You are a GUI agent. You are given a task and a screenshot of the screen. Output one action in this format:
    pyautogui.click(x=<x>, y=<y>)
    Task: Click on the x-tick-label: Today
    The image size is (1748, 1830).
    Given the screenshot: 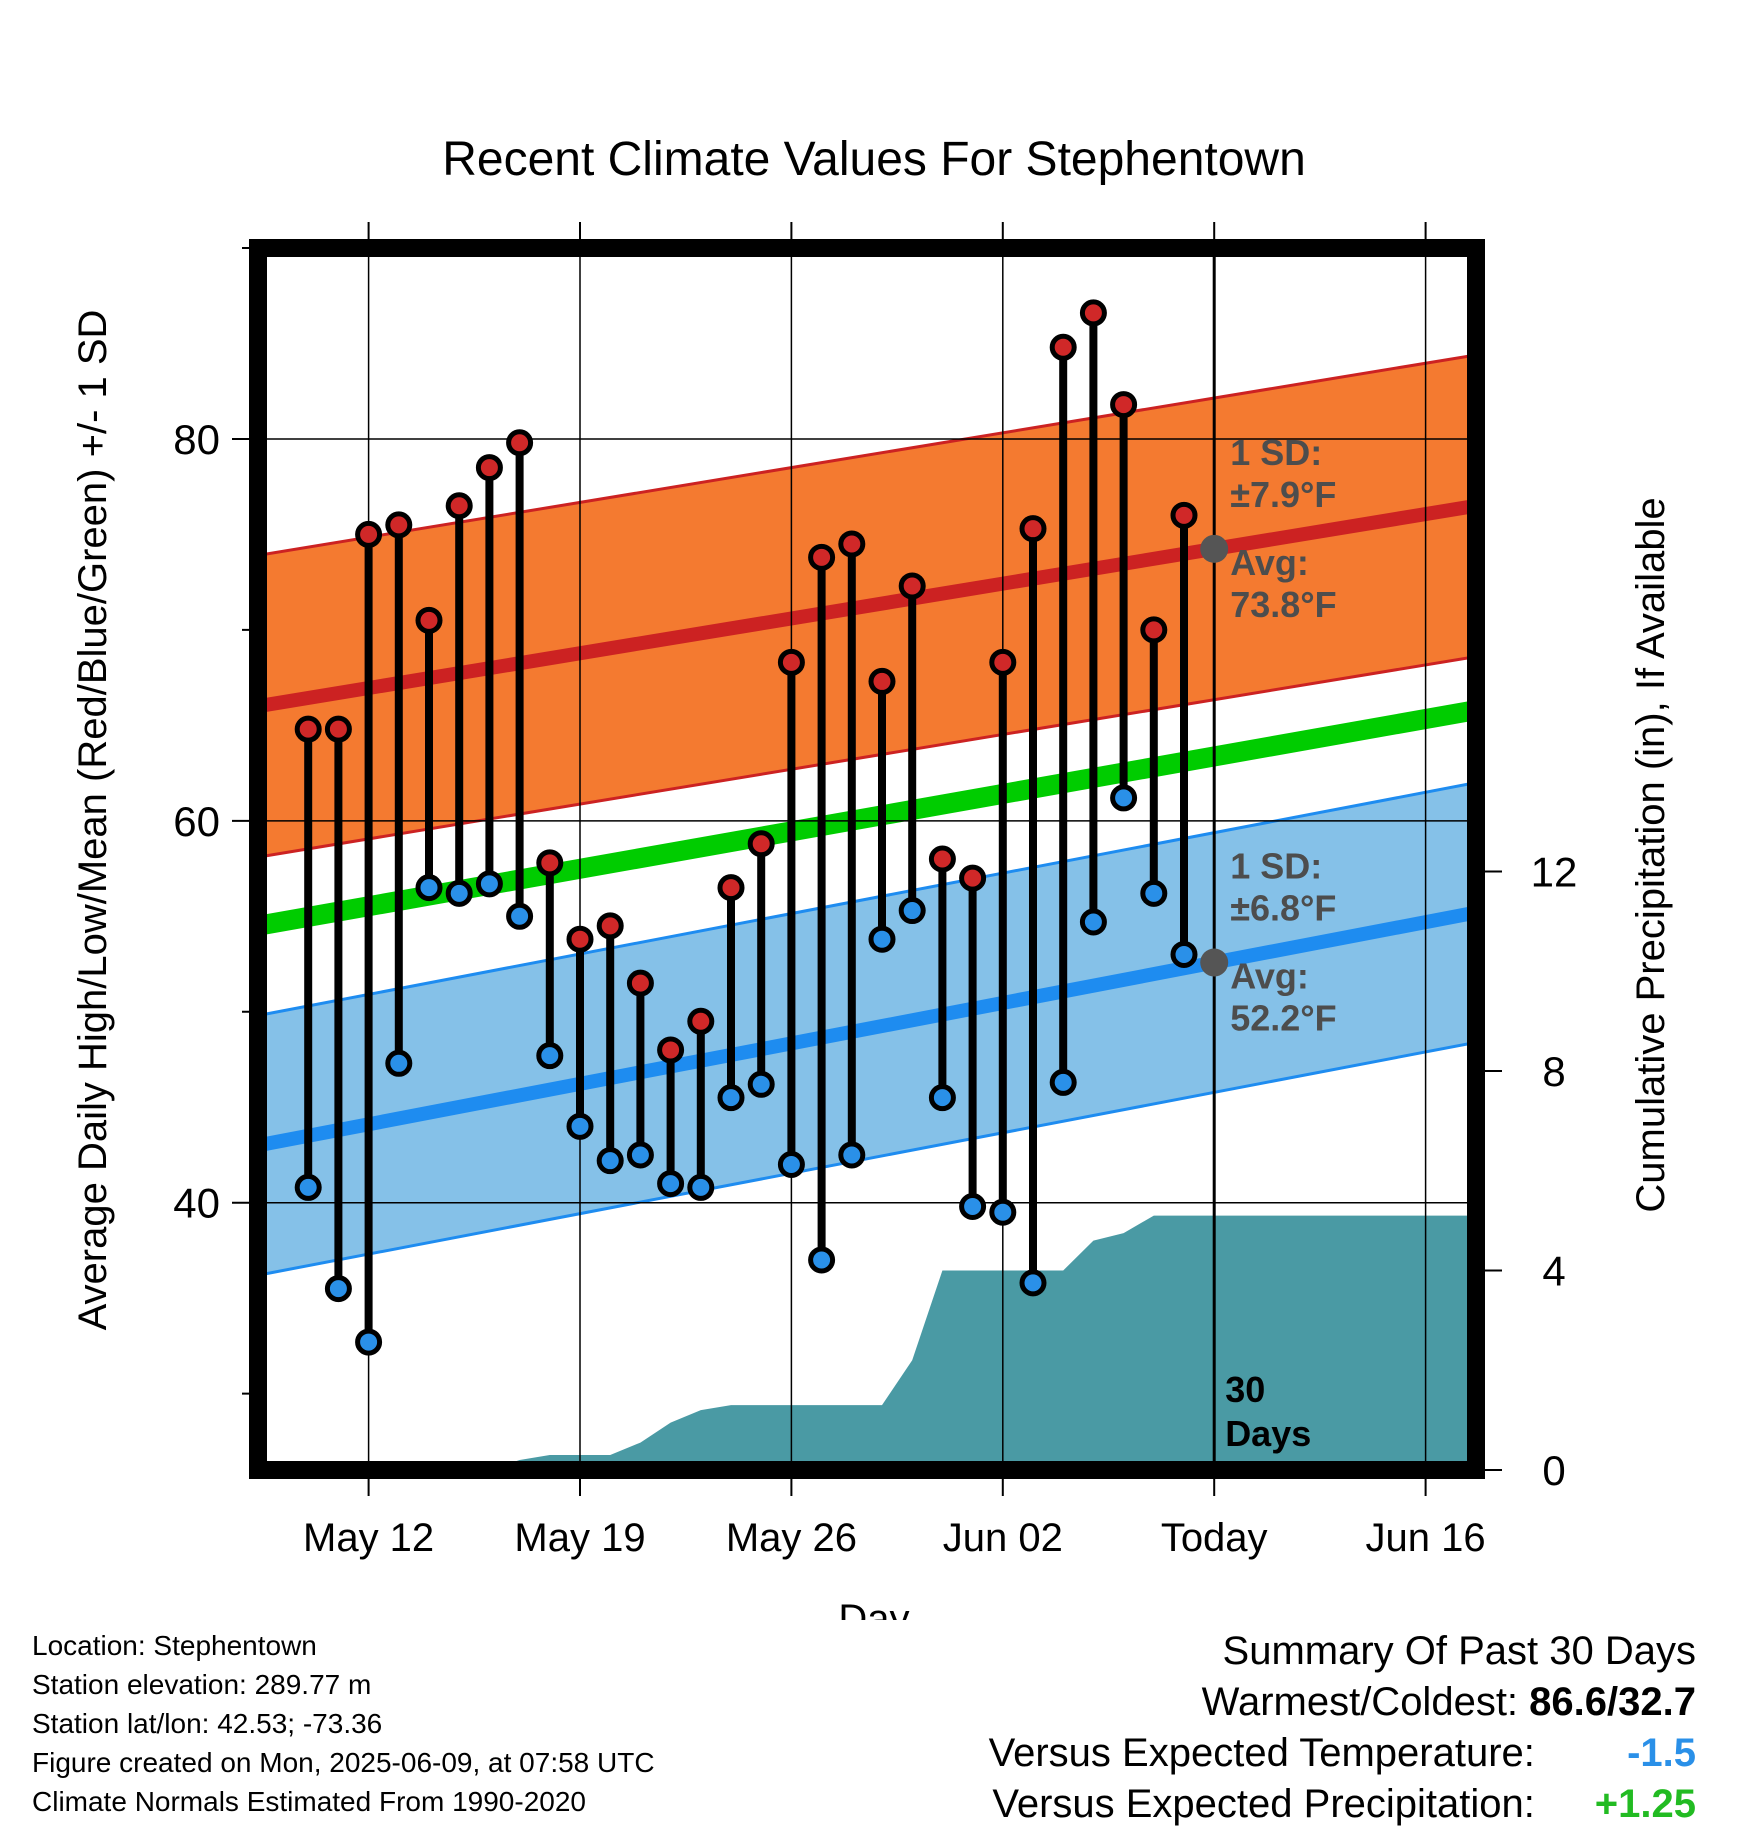 What is the action you would take?
    pyautogui.click(x=1214, y=1538)
    